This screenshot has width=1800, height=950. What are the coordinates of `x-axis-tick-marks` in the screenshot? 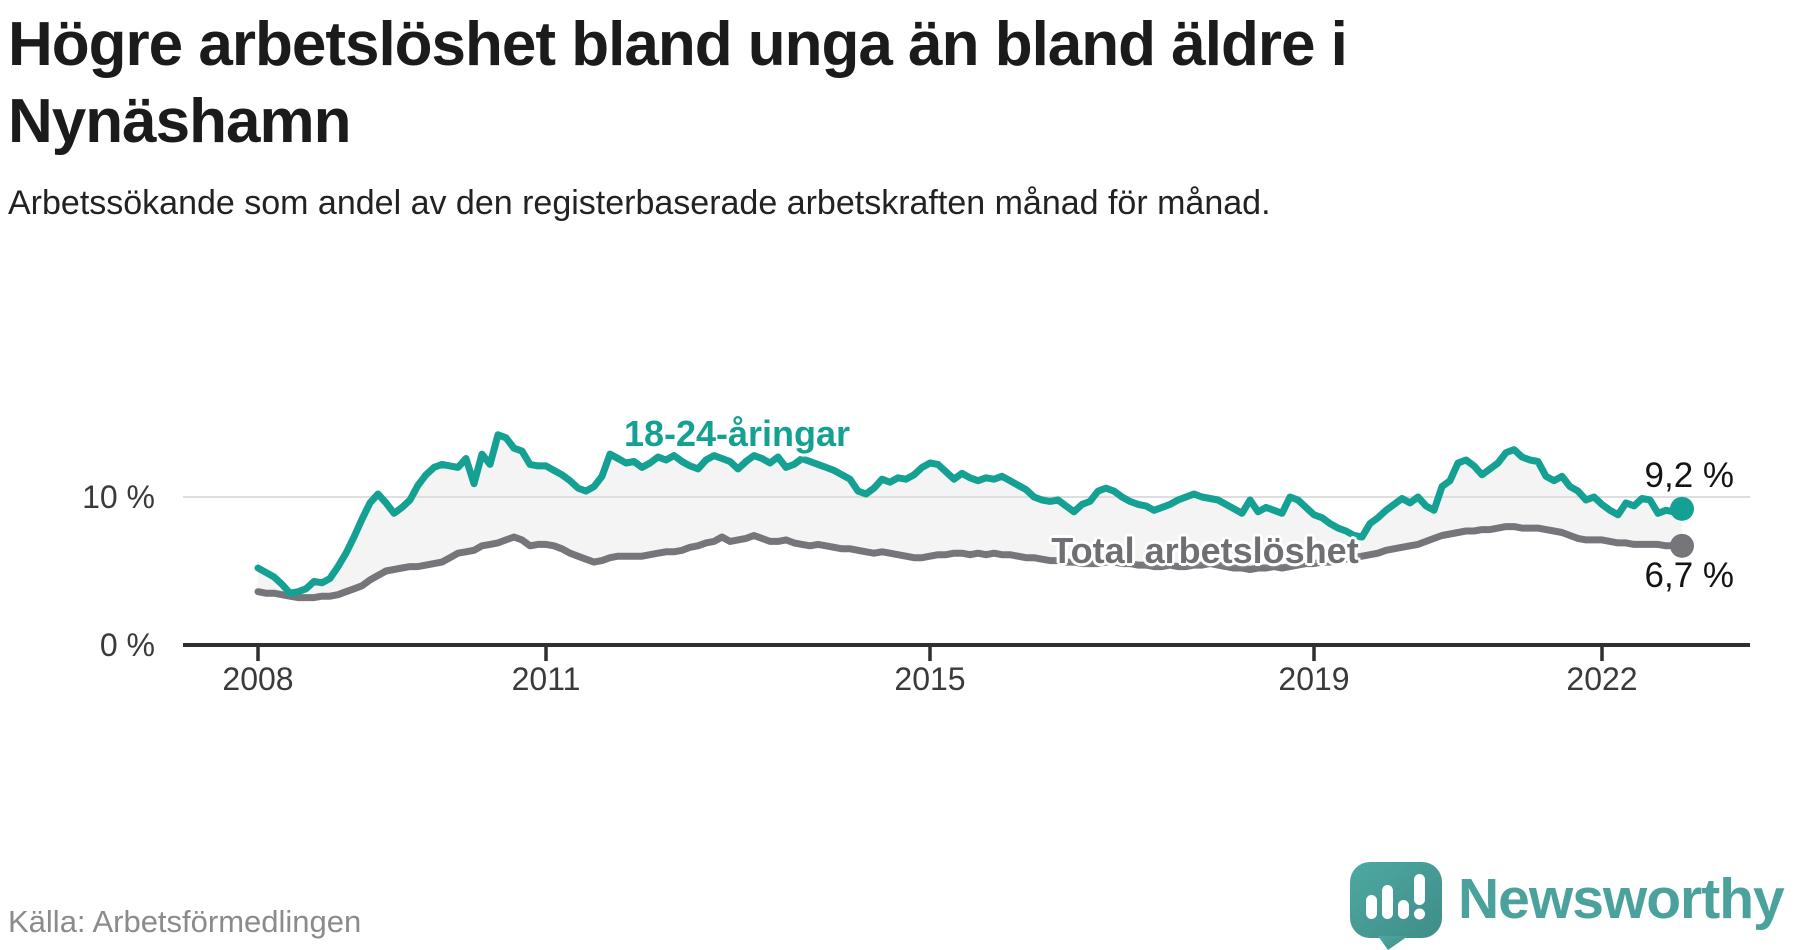 It's located at (930, 653).